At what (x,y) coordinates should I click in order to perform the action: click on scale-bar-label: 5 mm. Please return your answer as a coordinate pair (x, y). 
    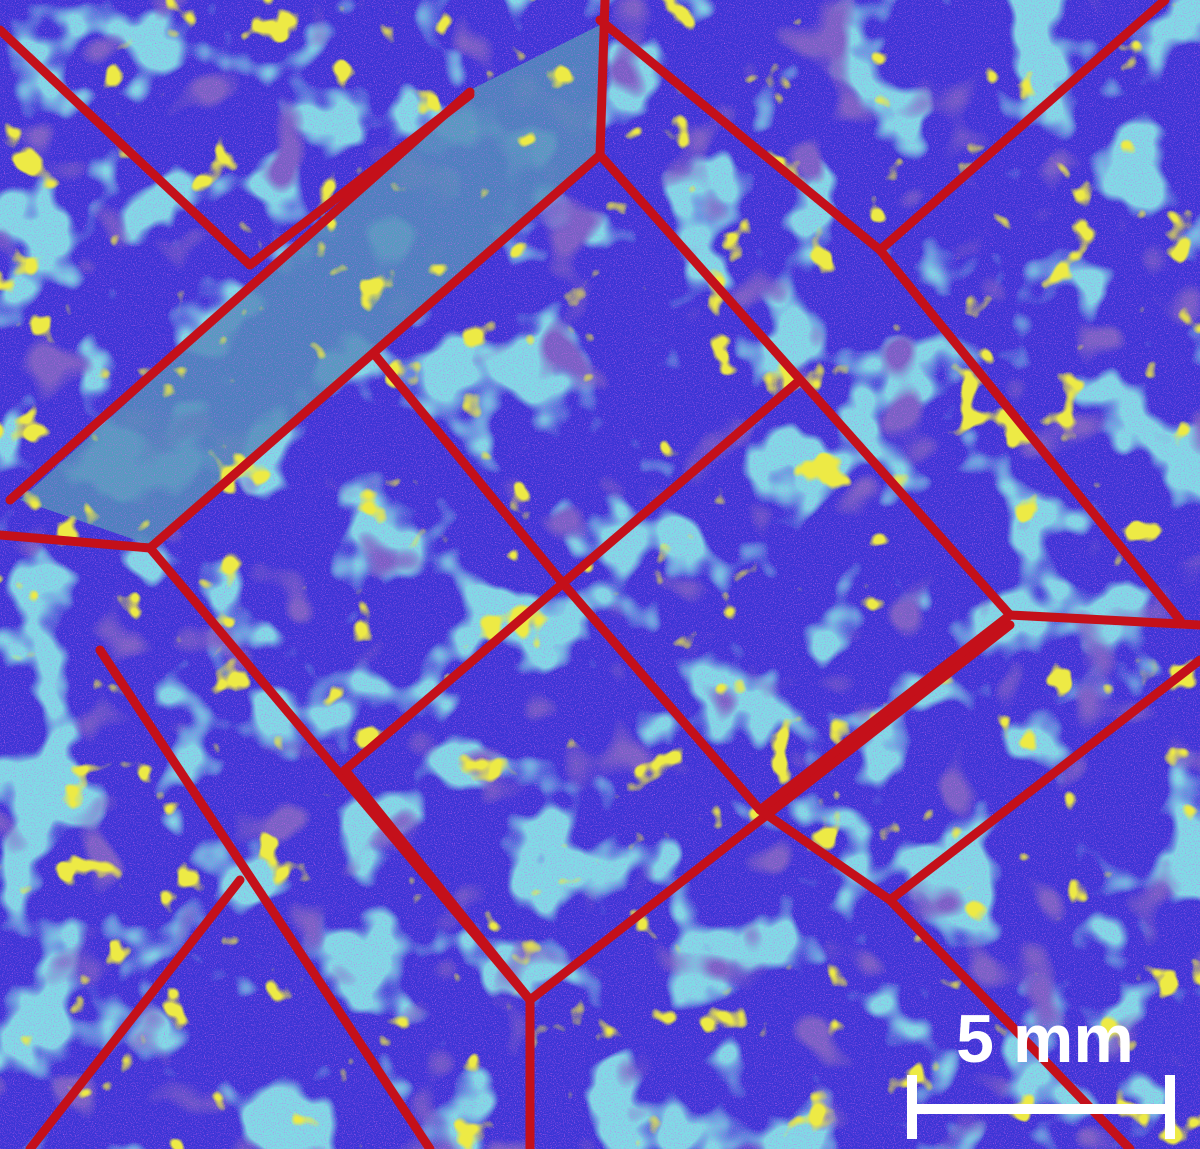
    Looking at the image, I should click on (1045, 1039).